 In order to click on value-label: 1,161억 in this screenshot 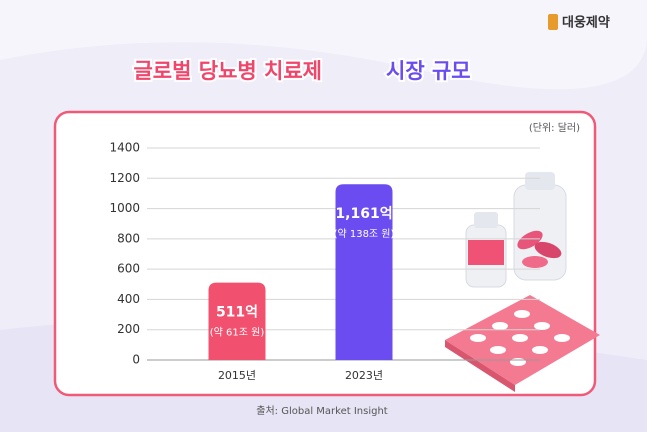, I will do `click(363, 214)`.